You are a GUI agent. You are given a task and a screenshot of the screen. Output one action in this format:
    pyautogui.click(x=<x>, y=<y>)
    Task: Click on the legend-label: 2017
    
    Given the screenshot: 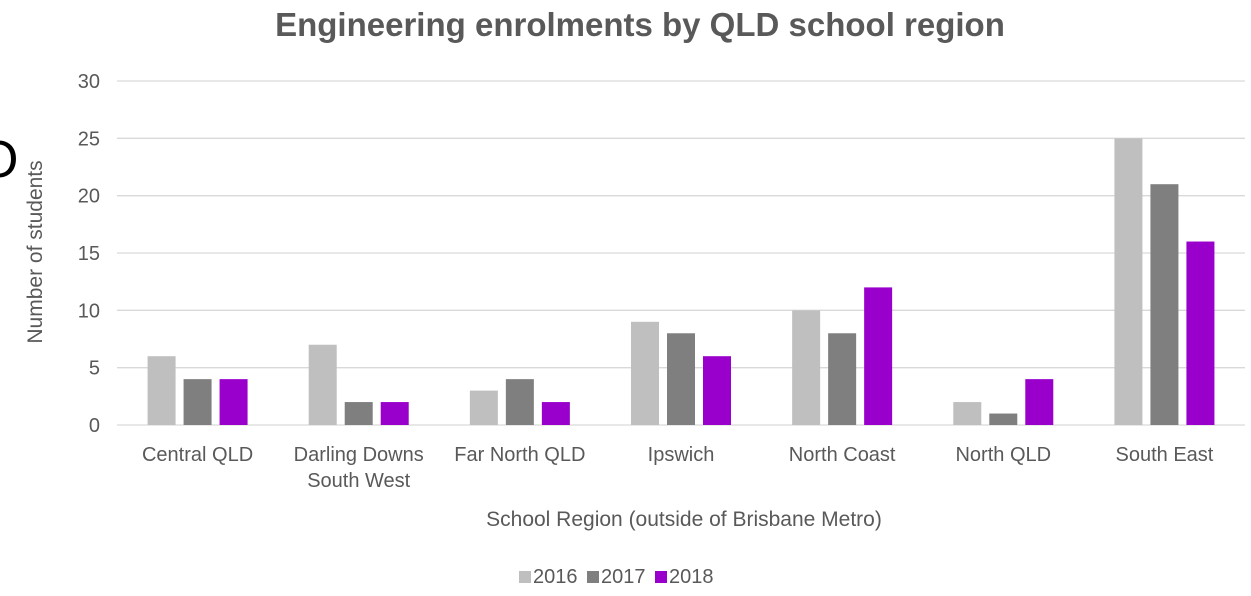 What is the action you would take?
    pyautogui.click(x=623, y=577)
    